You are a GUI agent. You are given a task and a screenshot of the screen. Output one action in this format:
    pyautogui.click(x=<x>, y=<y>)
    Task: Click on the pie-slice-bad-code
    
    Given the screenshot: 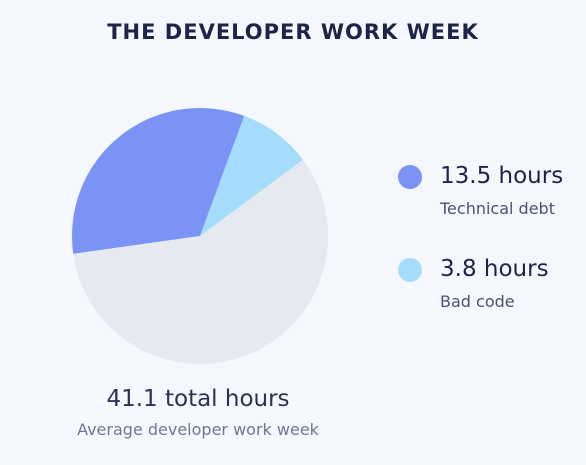 What is the action you would take?
    pyautogui.click(x=251, y=175)
    